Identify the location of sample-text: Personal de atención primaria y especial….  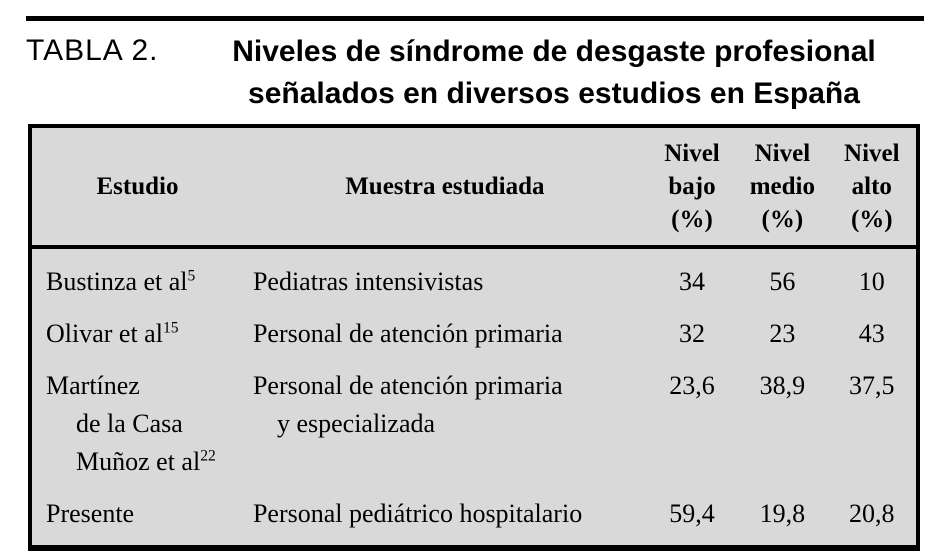
(407, 404).